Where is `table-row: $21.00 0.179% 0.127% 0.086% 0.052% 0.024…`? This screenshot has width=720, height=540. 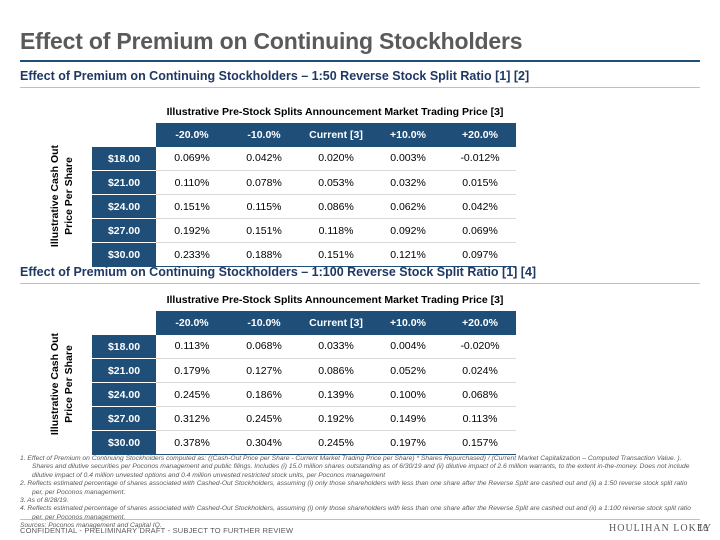 table-row: $21.00 0.179% 0.127% 0.086% 0.052% 0.024… is located at coordinates (304, 370).